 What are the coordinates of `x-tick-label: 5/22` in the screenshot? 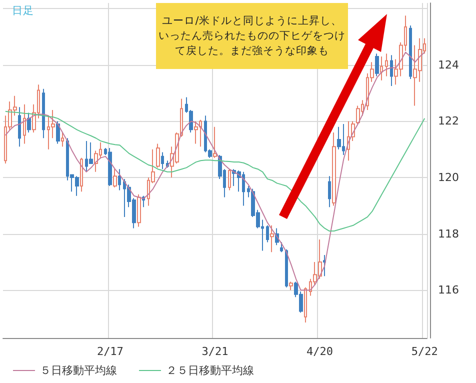 It's located at (424, 351).